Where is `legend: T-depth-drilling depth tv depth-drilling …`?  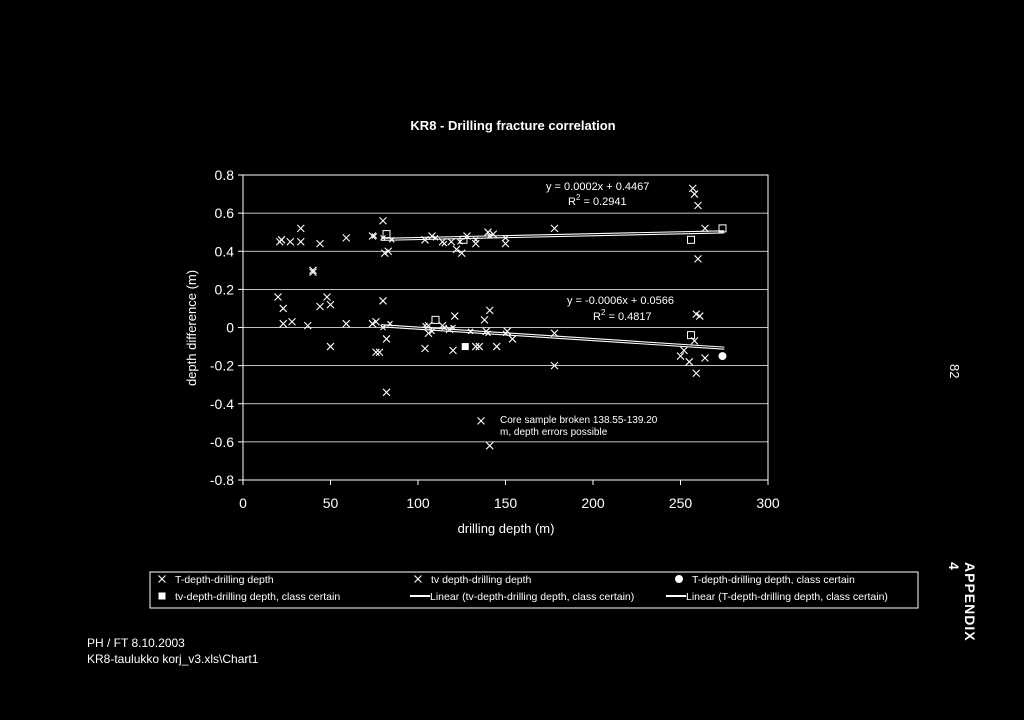 legend: T-depth-drilling depth tv depth-drilling … is located at coordinates (523, 588).